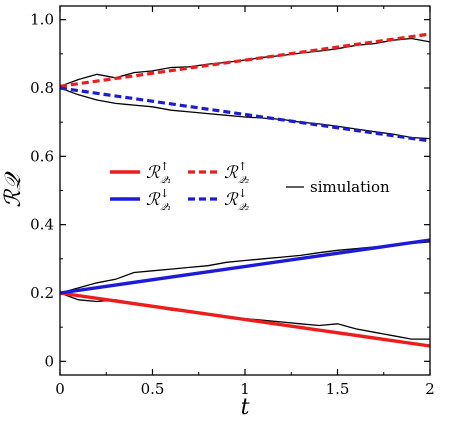  Describe the element at coordinates (350, 187) in the screenshot. I see `legend-label-simulation: simulation` at that location.